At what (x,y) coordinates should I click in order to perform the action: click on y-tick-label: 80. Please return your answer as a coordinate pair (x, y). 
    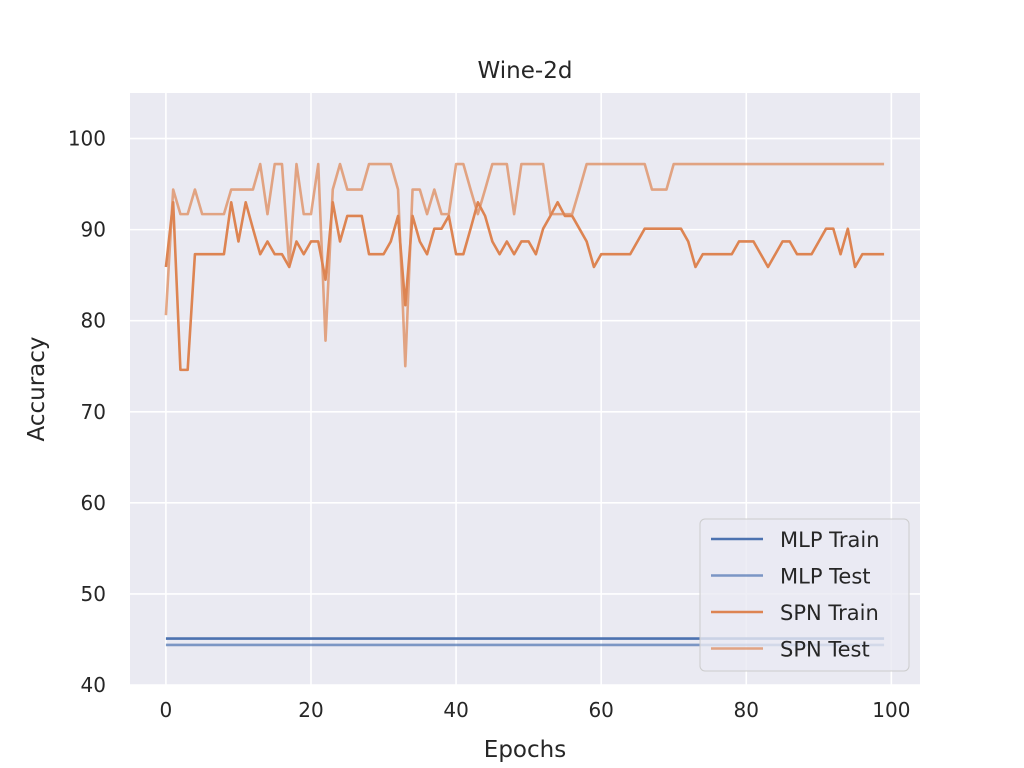
    Looking at the image, I should click on (93, 321).